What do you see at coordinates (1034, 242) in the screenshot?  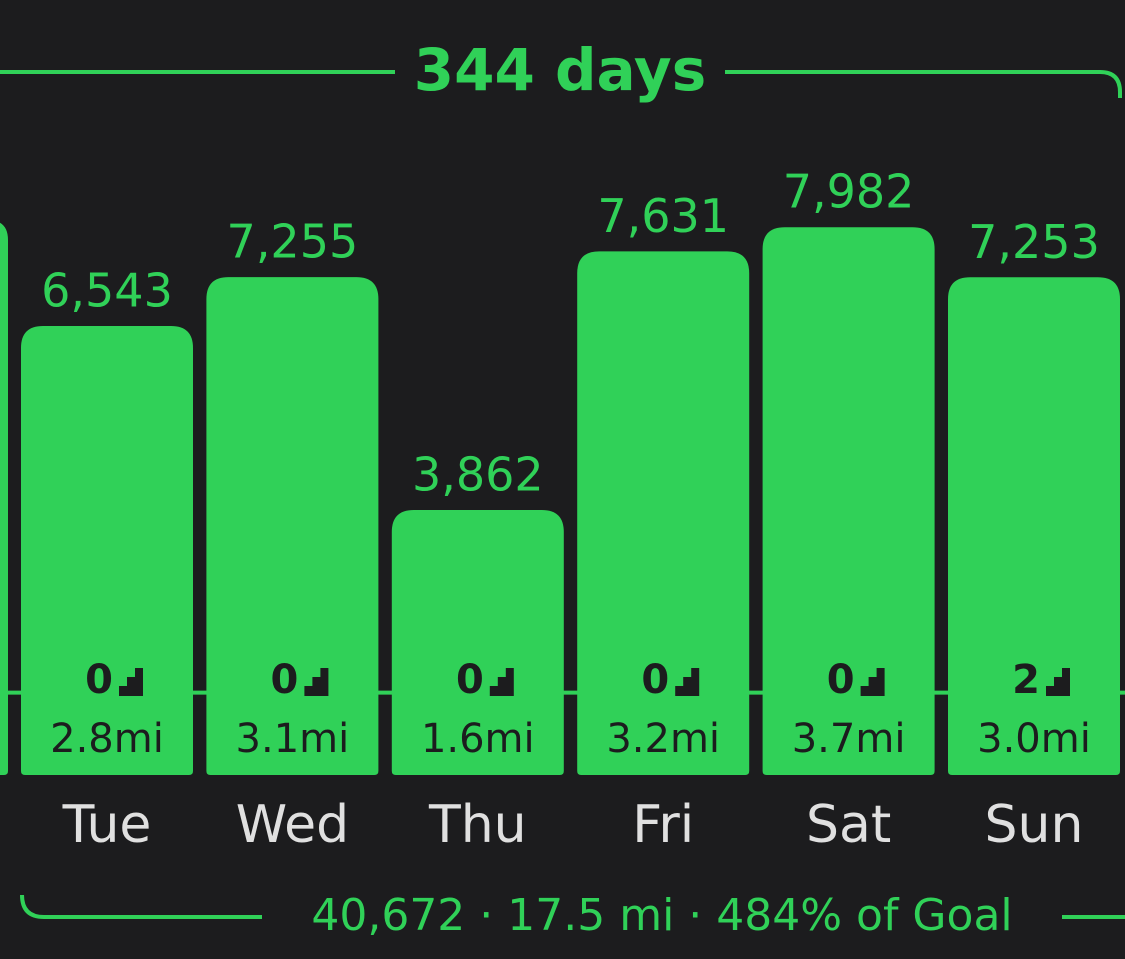 I see `value-label: 7,253` at bounding box center [1034, 242].